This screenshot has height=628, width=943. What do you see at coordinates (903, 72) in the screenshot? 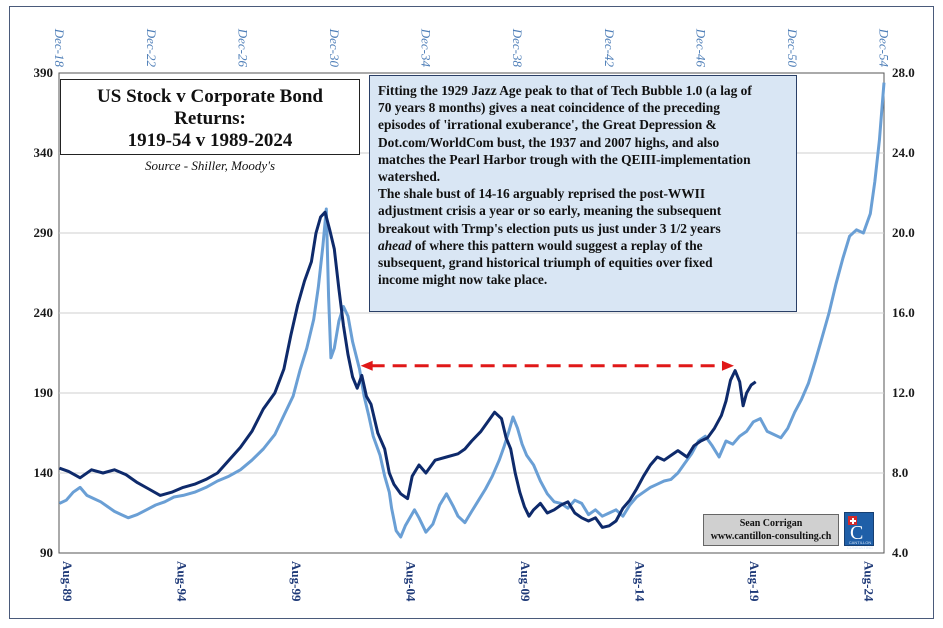
I see `y-right-tick-label: 28.0` at bounding box center [903, 72].